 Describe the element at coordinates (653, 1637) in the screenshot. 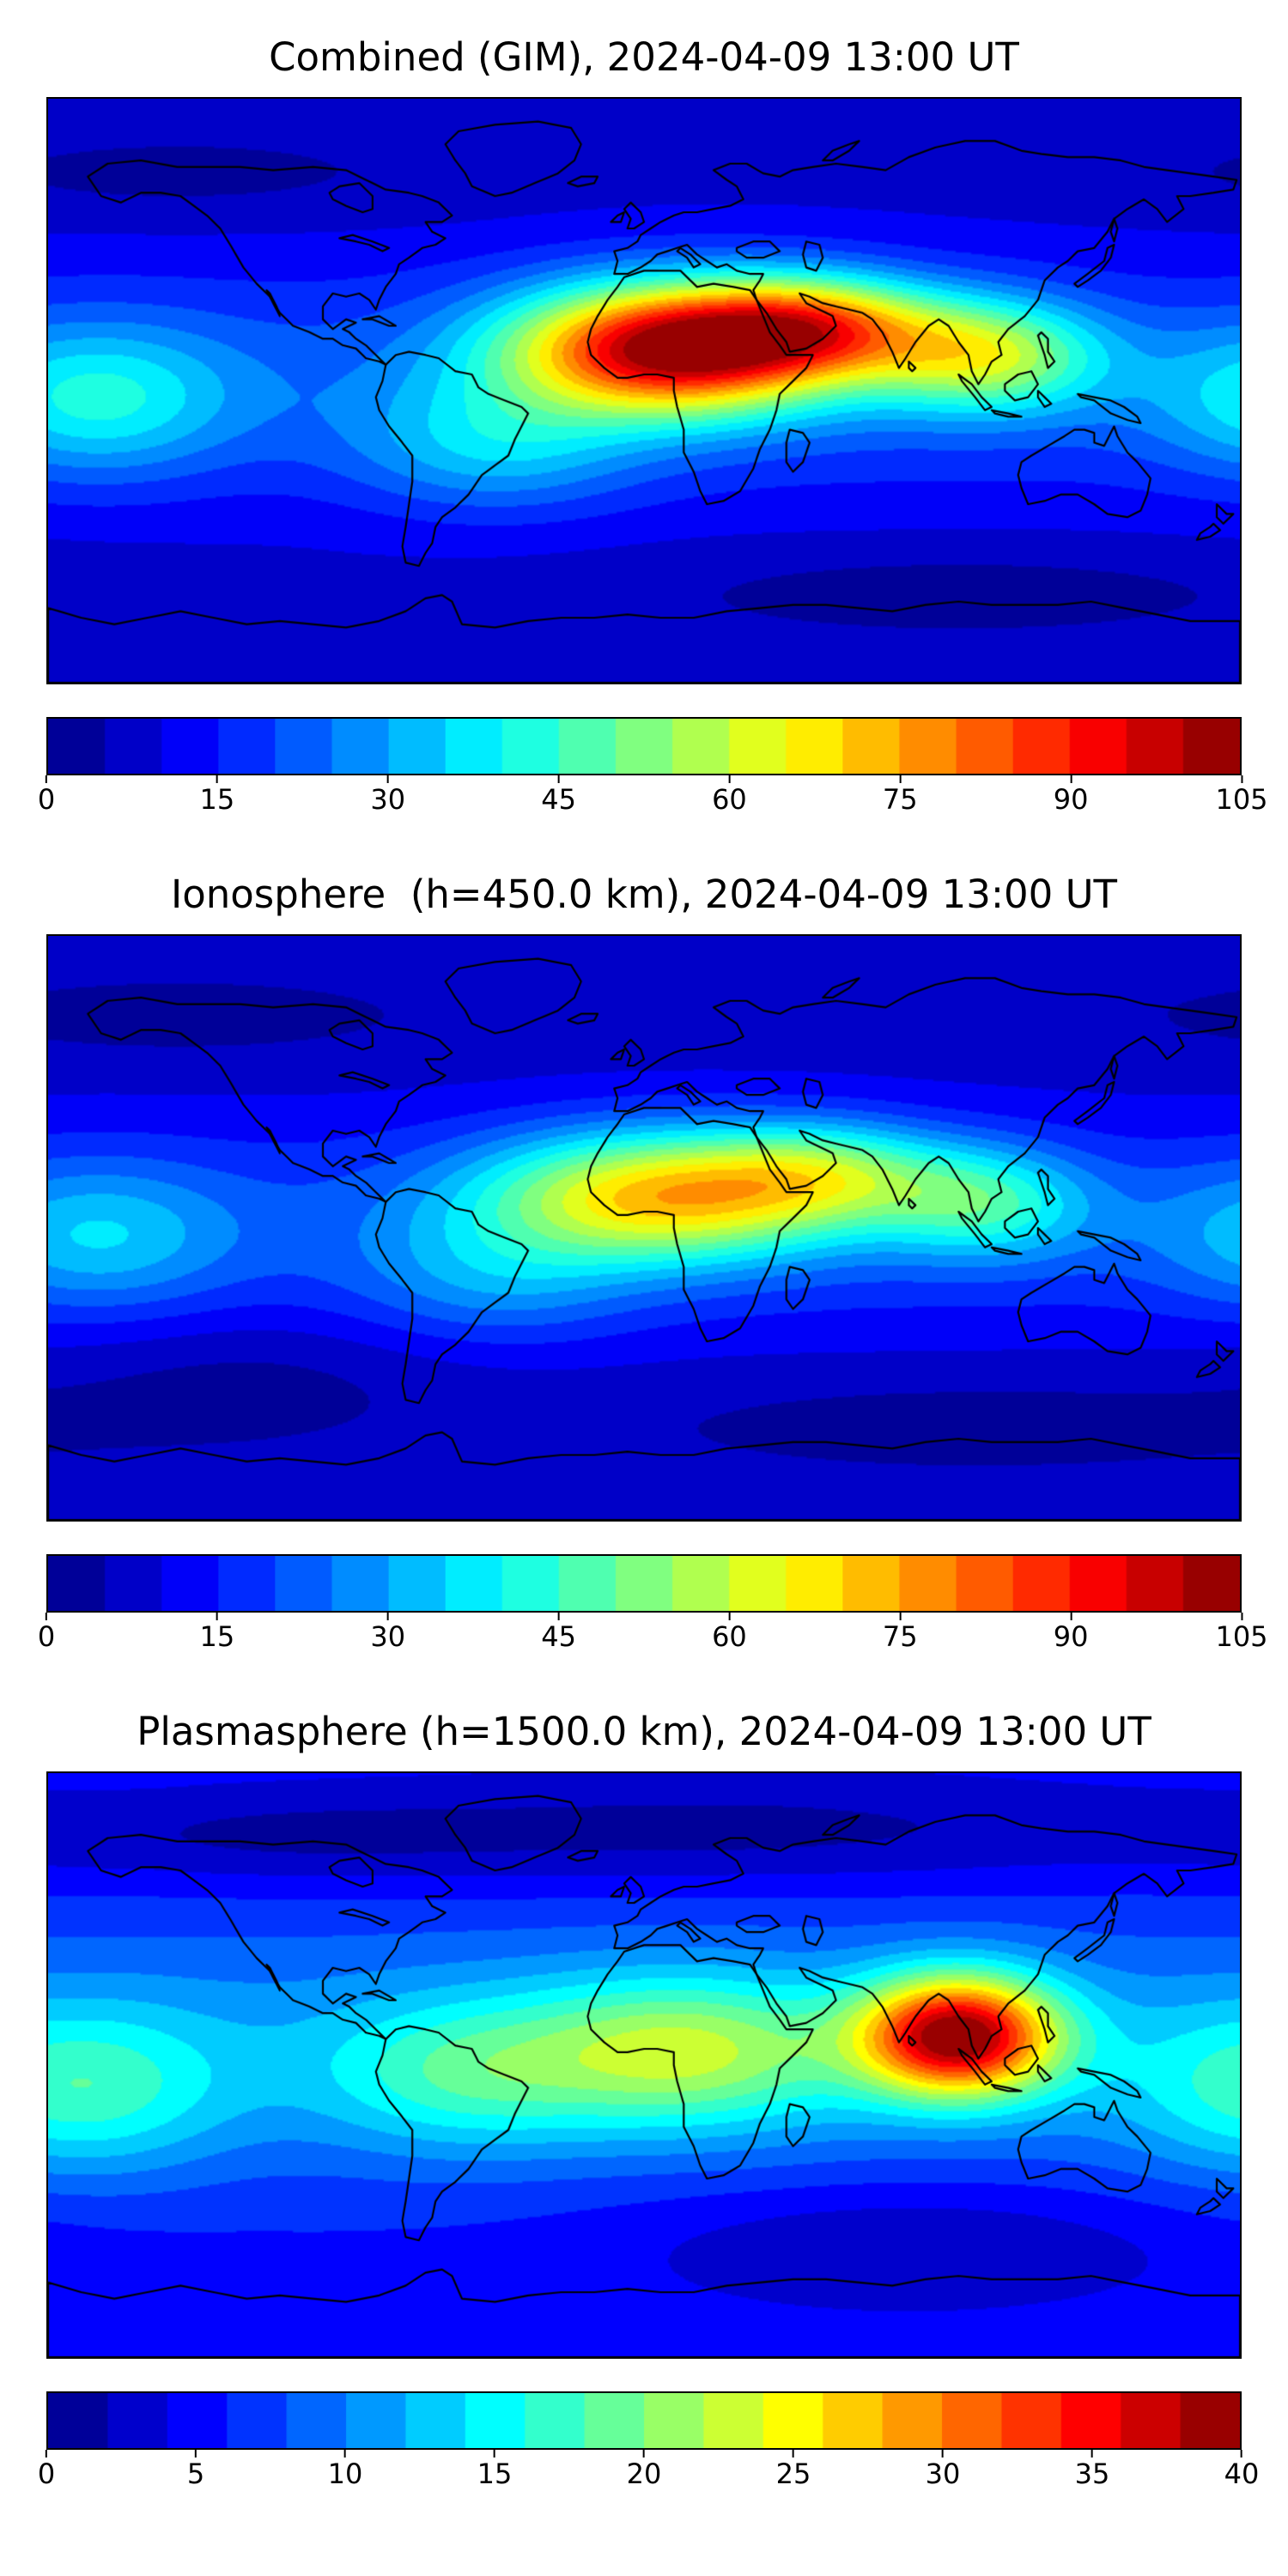

I see `colorbar-tick-labels-ionosphere: 0 15 30 45 60 75 90 105` at that location.